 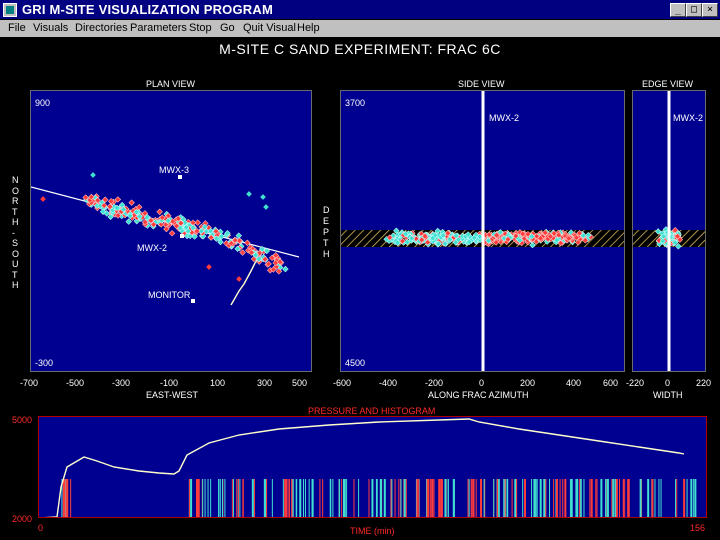 I want to click on menu-file: File, so click(x=17, y=28).